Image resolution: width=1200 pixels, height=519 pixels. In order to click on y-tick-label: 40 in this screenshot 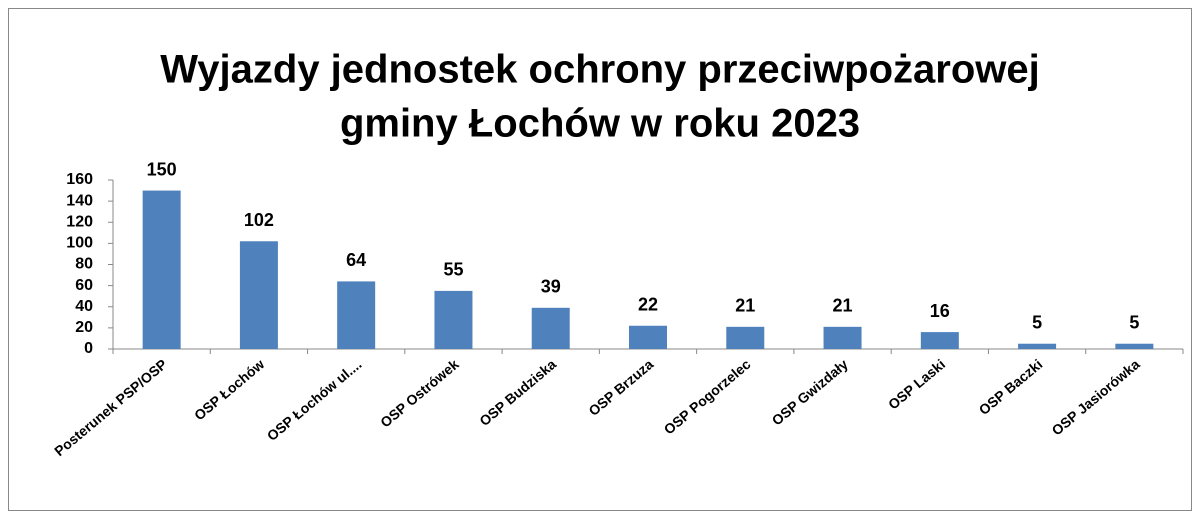, I will do `click(84, 306)`.